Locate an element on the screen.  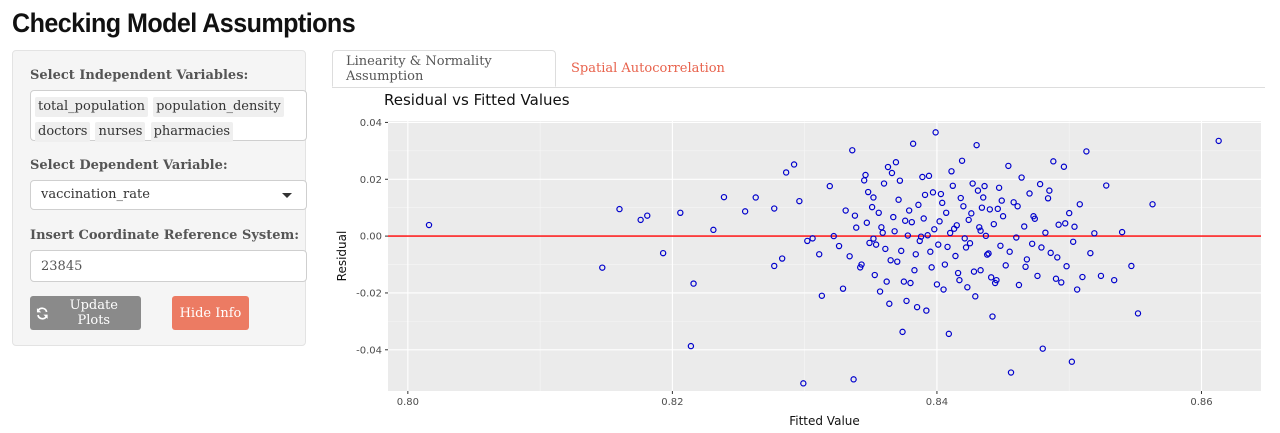
page-title: Checking Model Assumptions is located at coordinates (184, 23).